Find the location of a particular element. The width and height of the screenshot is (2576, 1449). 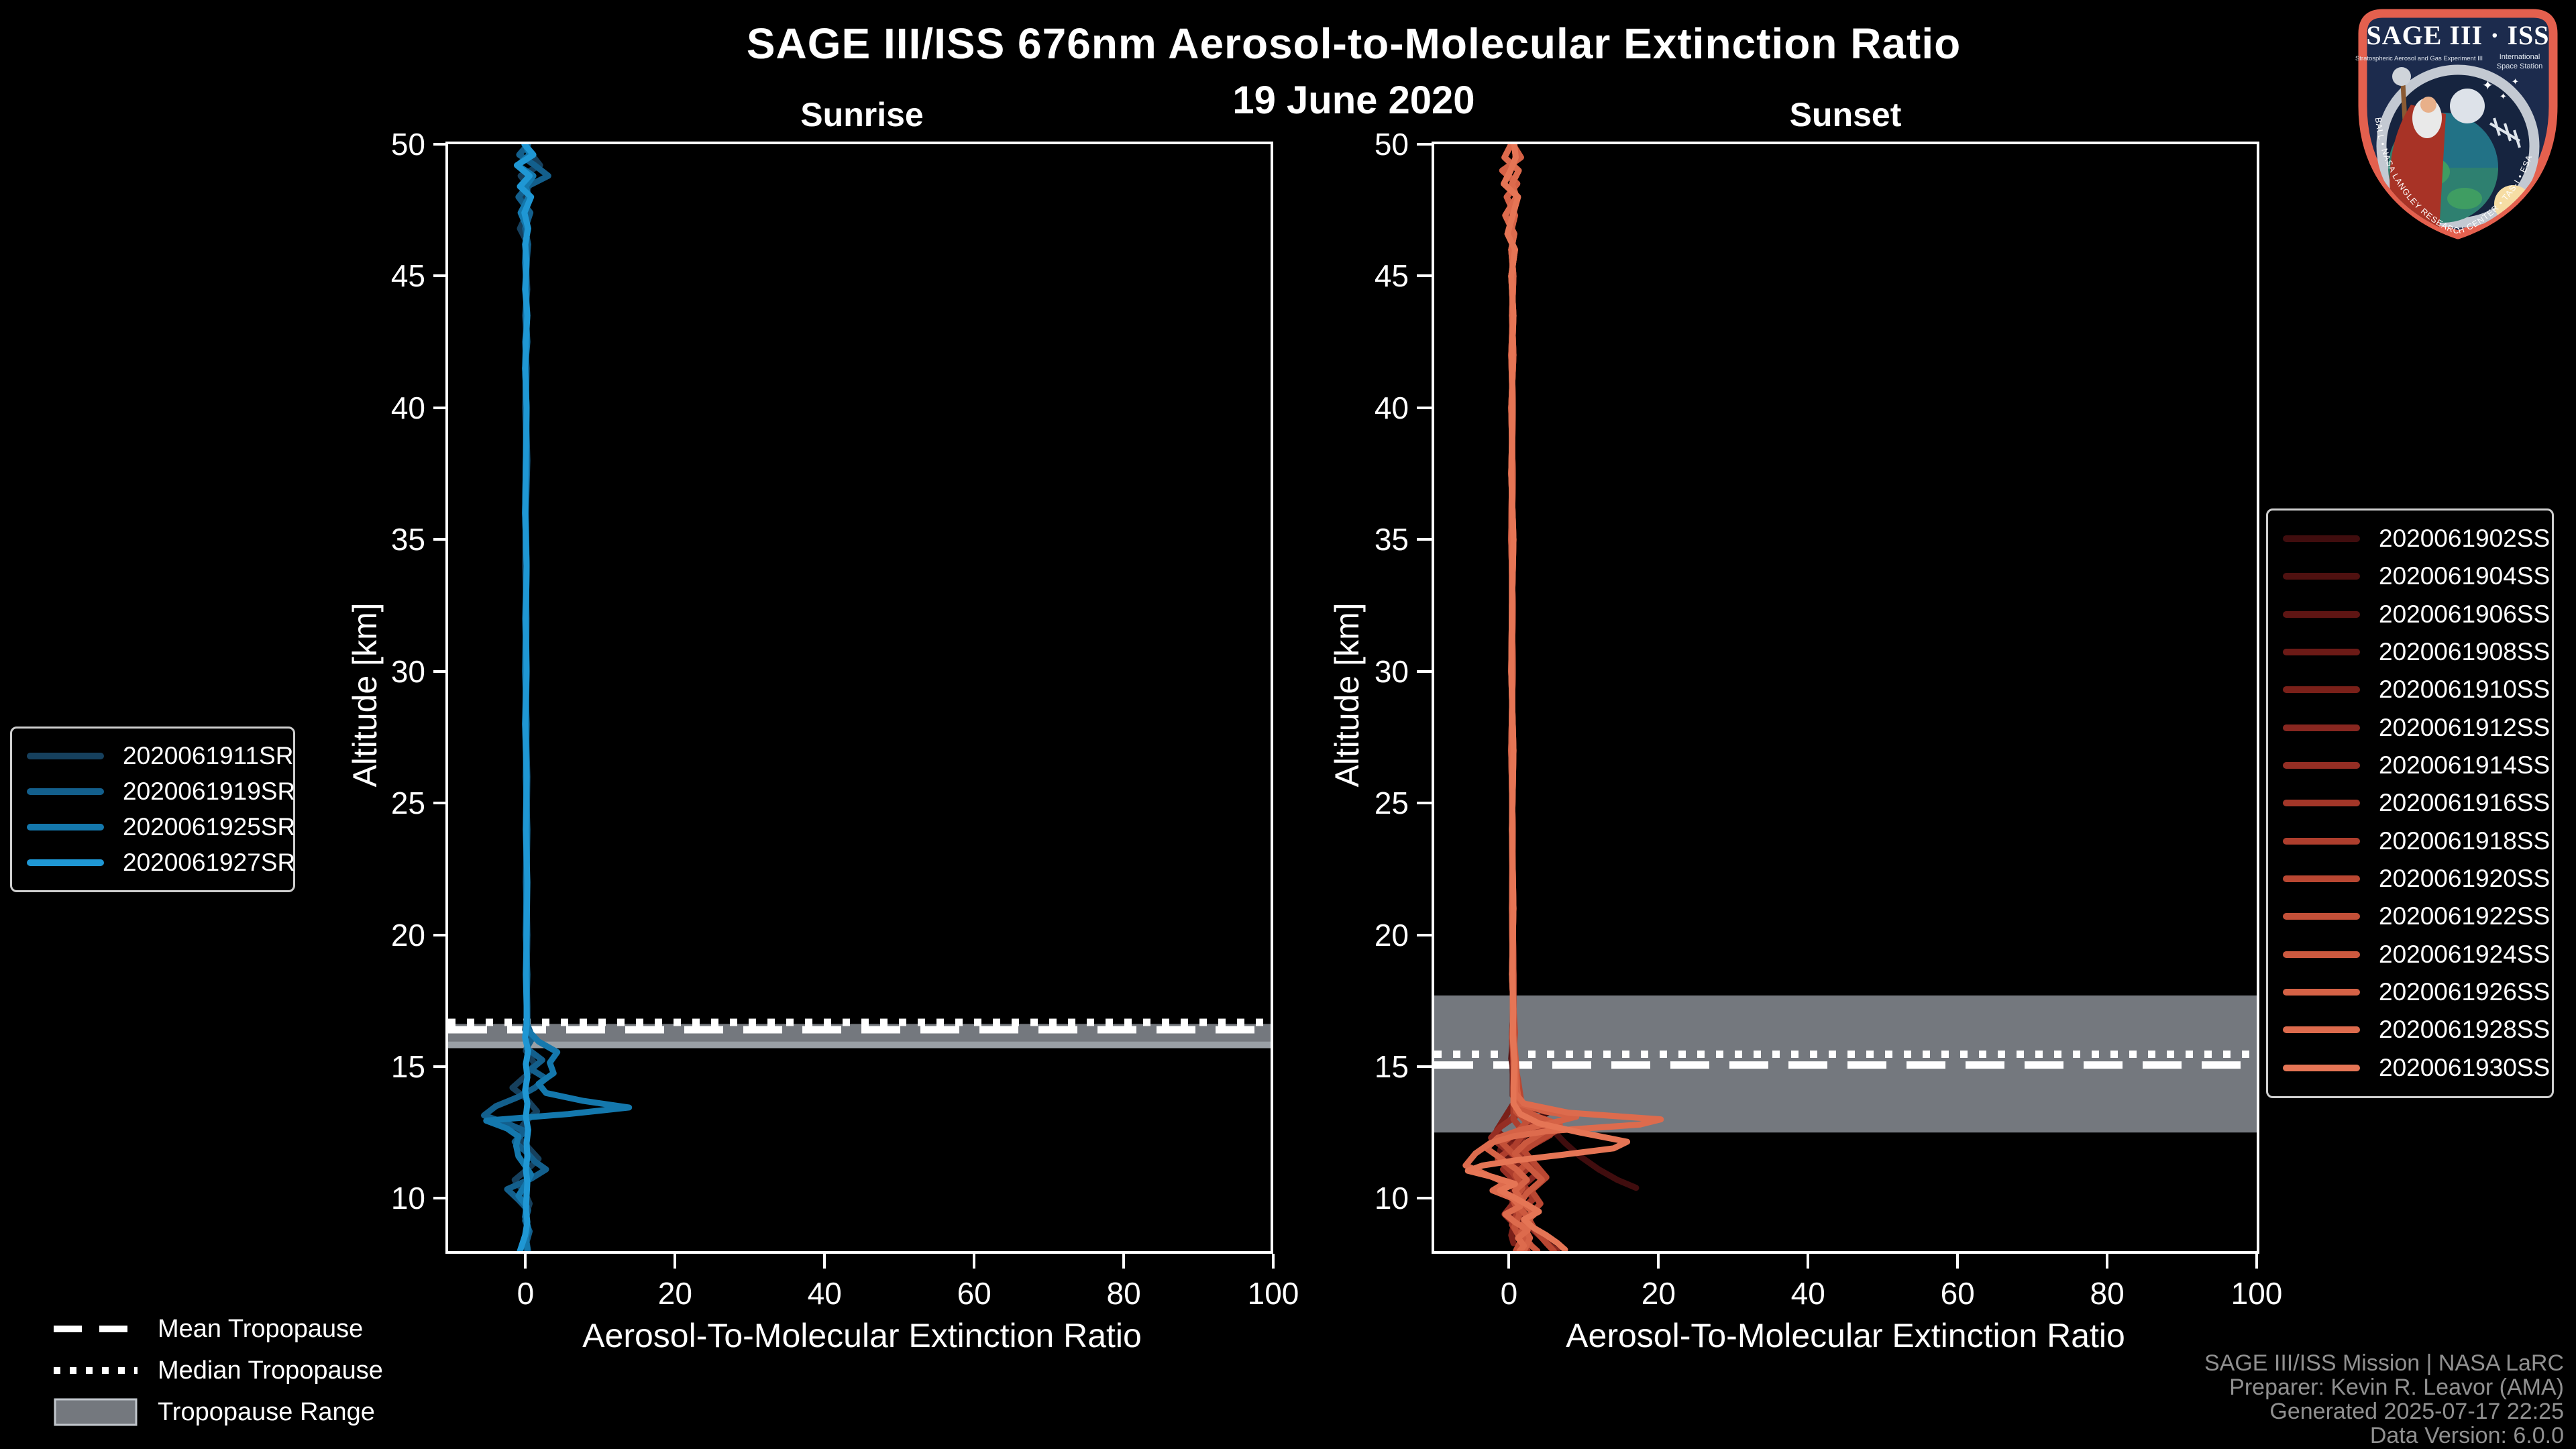

legend-item: 2020061927SR is located at coordinates (161, 863).